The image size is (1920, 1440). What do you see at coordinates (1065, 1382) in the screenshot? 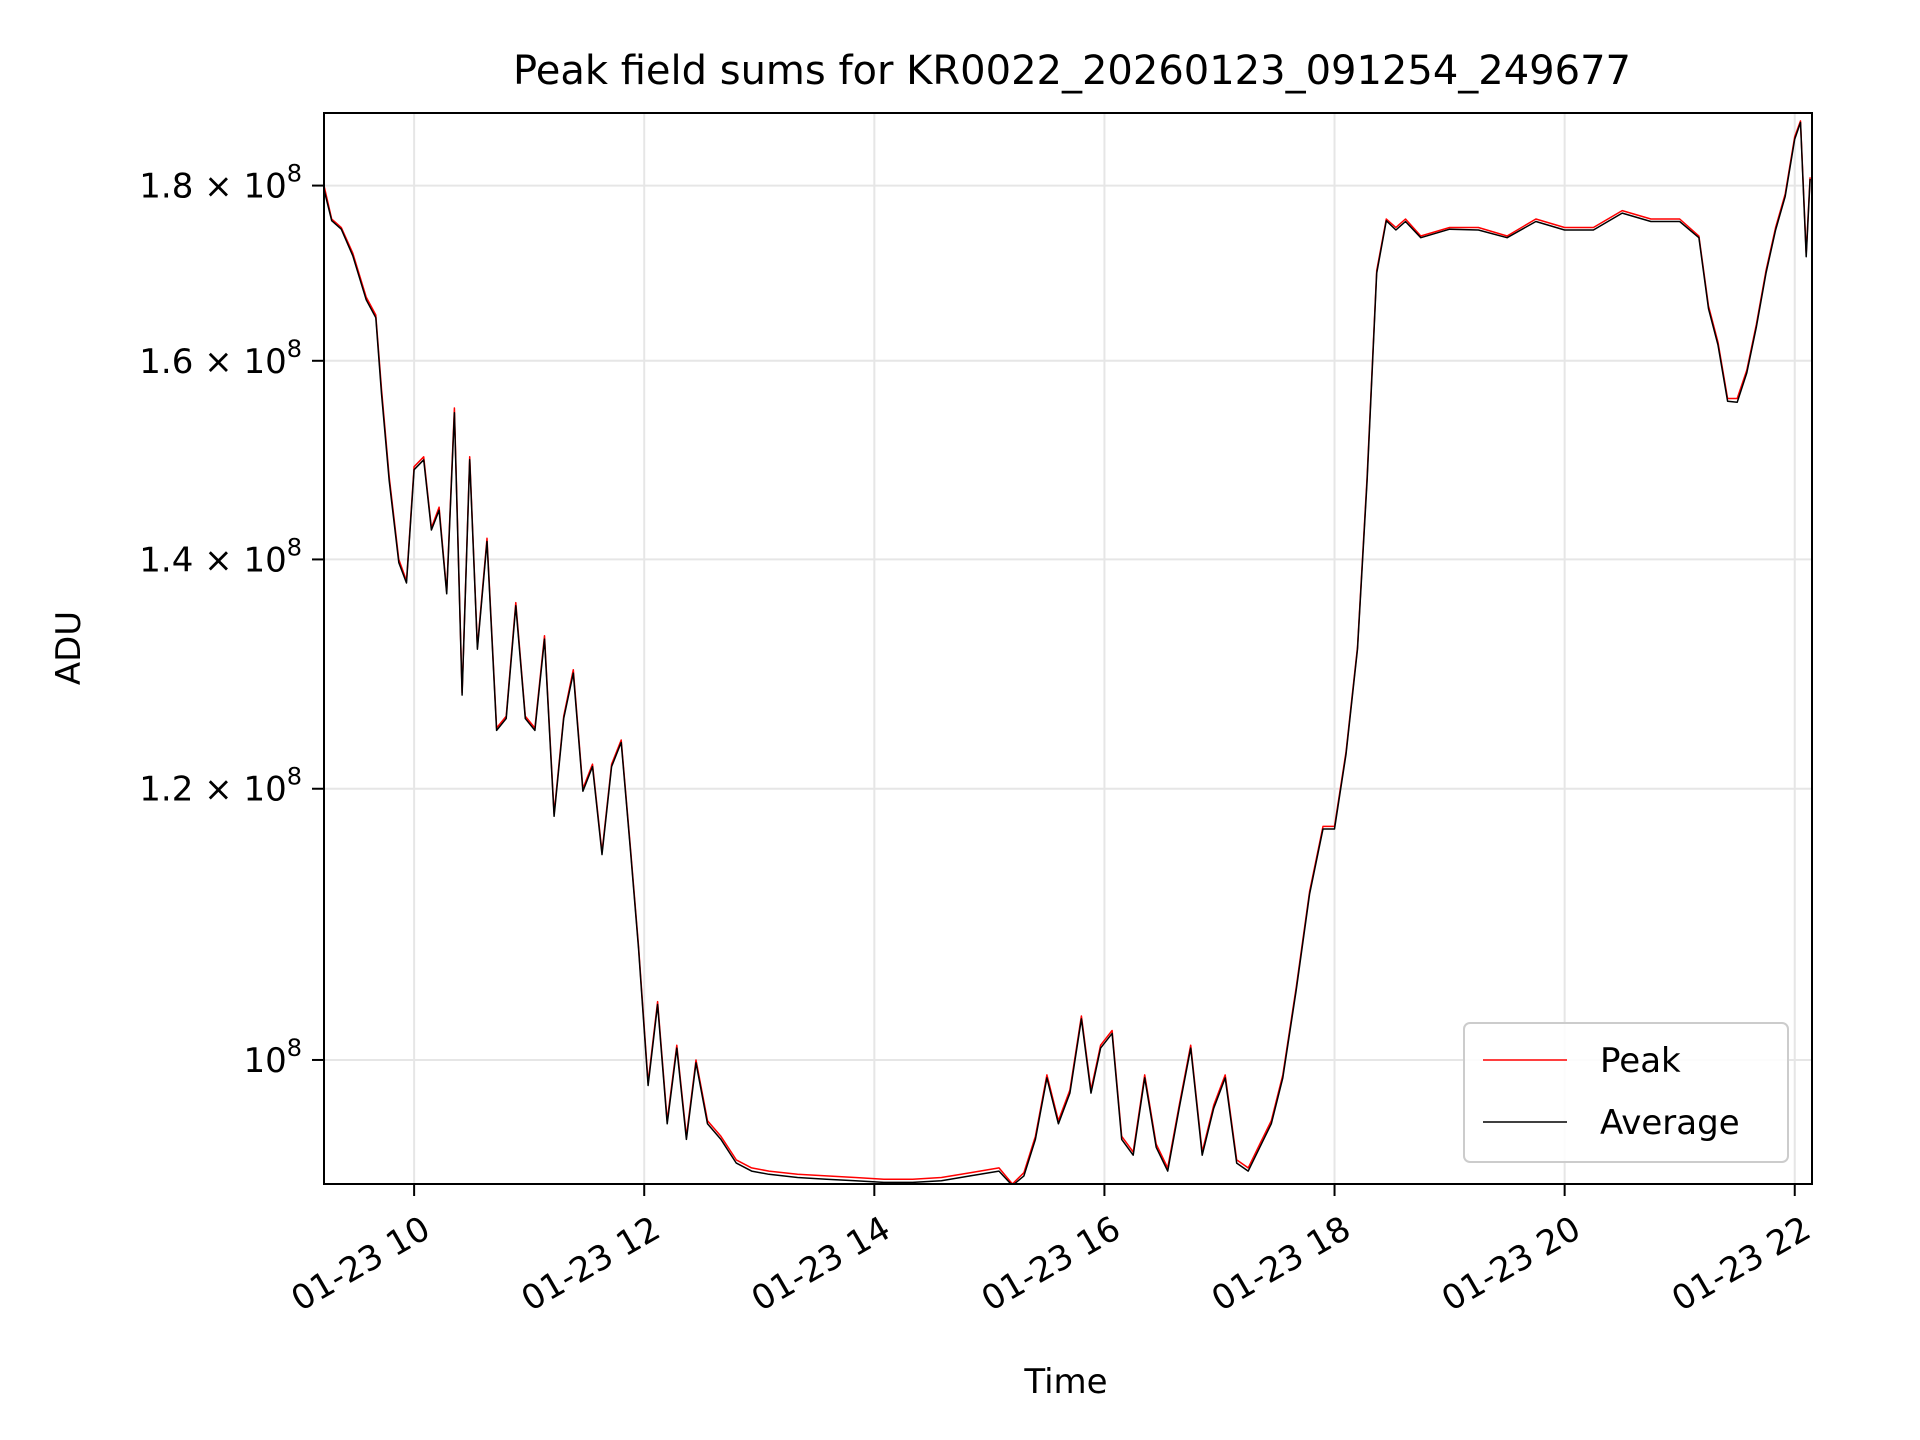
I see `x-axis-label: Time` at bounding box center [1065, 1382].